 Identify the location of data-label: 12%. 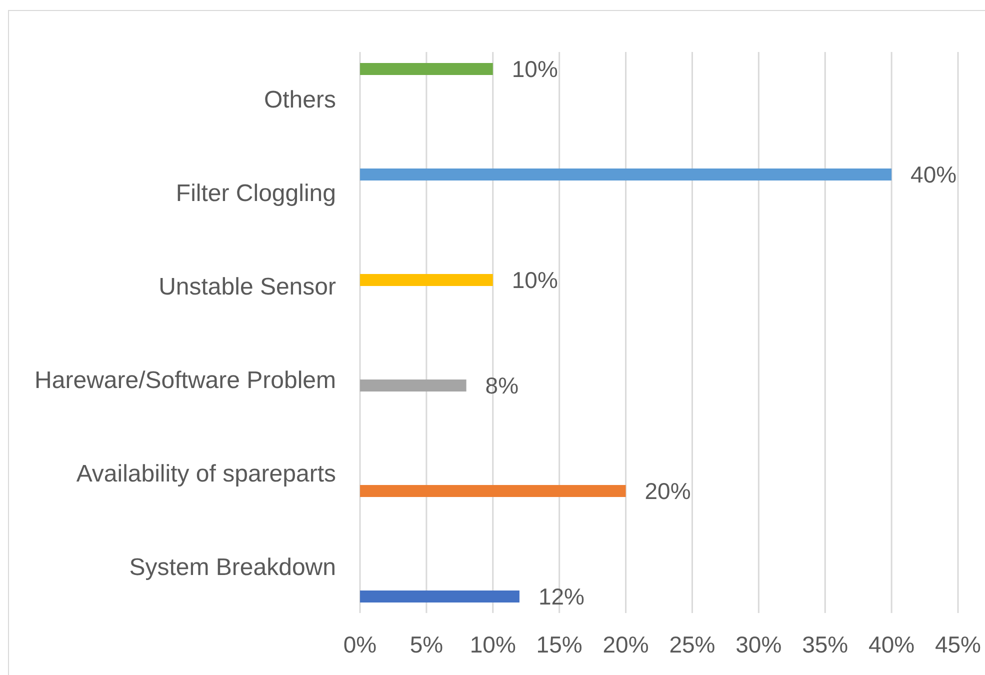
(561, 597).